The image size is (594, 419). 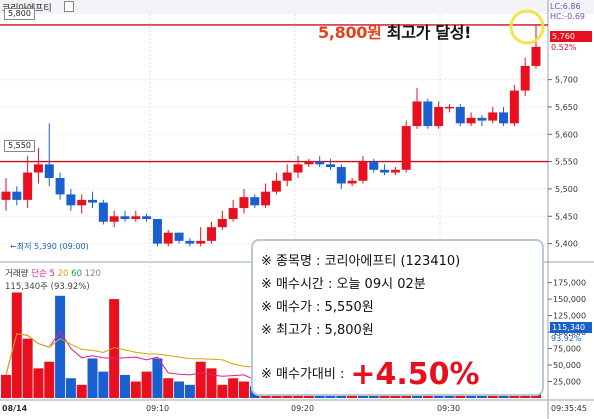 I want to click on volume-tick-label: 50,000, so click(x=567, y=365).